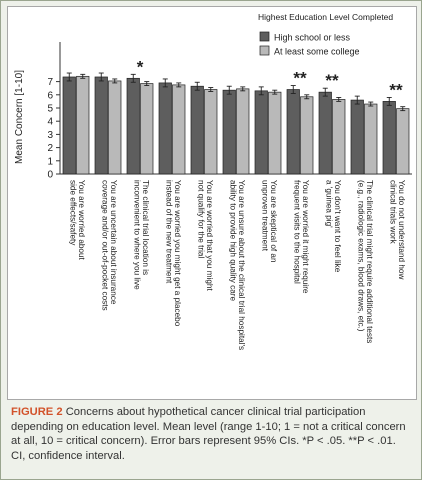  What do you see at coordinates (37, 412) in the screenshot?
I see `figure-label: FIGURE 2` at bounding box center [37, 412].